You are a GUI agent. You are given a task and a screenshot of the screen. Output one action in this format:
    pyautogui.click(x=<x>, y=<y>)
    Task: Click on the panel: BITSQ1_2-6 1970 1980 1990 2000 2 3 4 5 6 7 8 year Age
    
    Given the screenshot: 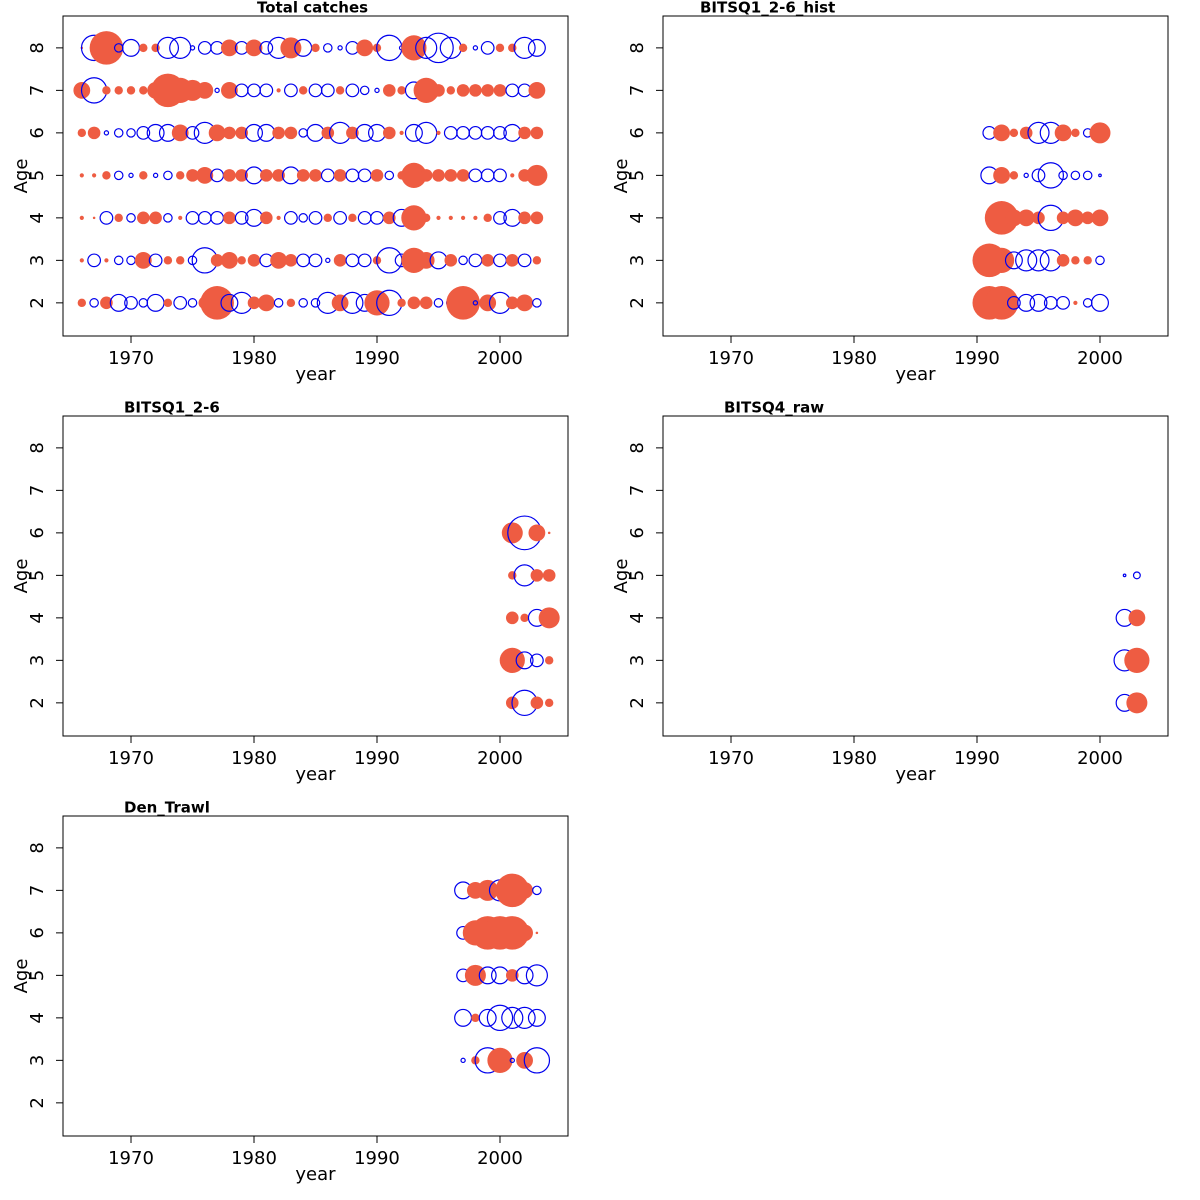 What is the action you would take?
    pyautogui.click(x=290, y=592)
    